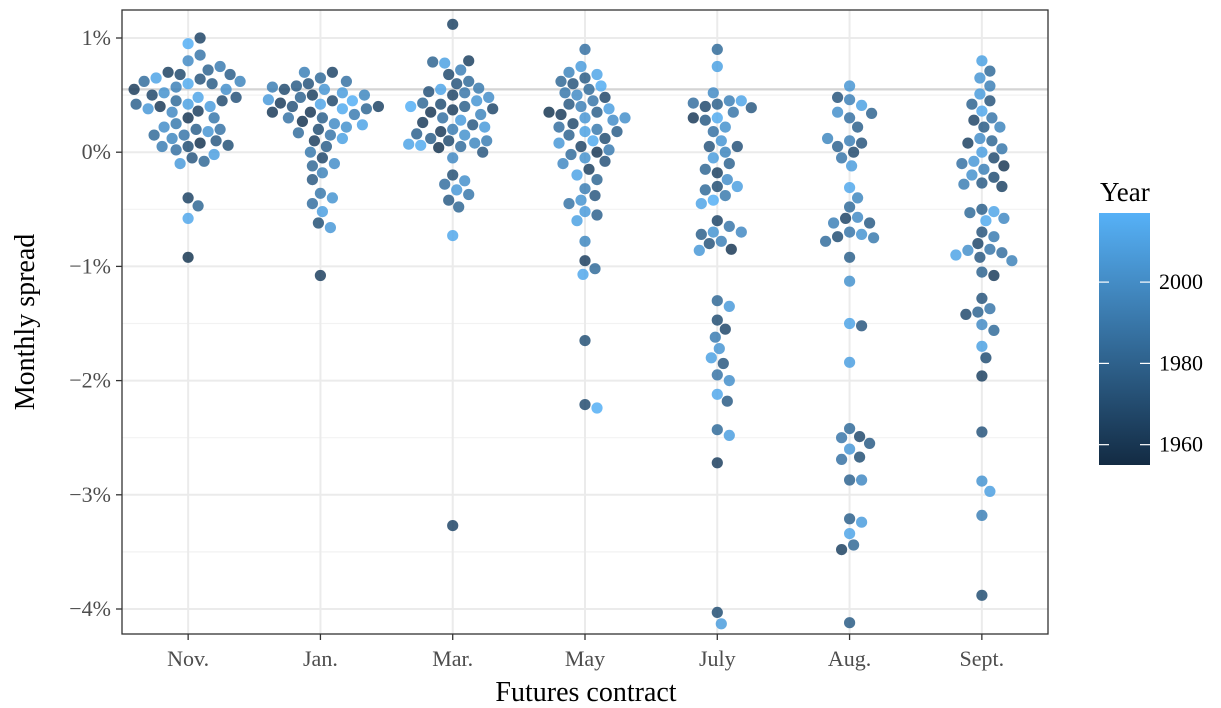 Image resolution: width=1221 pixels, height=708 pixels. What do you see at coordinates (1125, 192) in the screenshot?
I see `legend-title: Year` at bounding box center [1125, 192].